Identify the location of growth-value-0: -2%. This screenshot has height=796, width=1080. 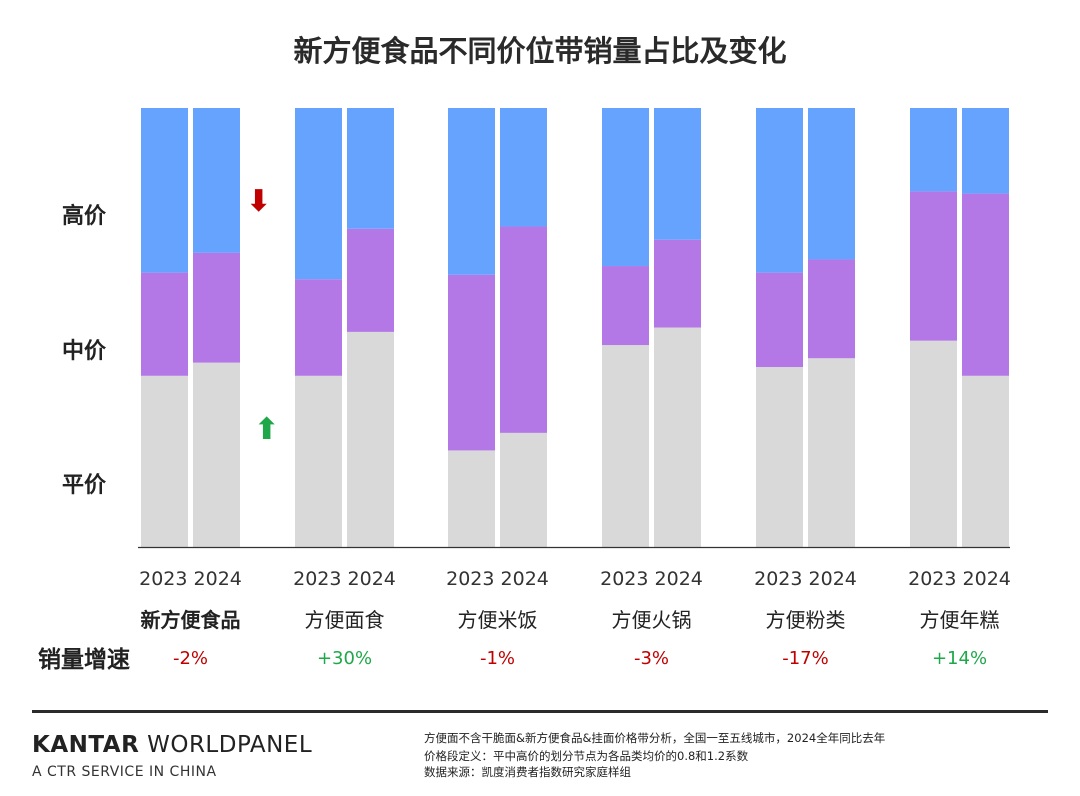
(190, 658).